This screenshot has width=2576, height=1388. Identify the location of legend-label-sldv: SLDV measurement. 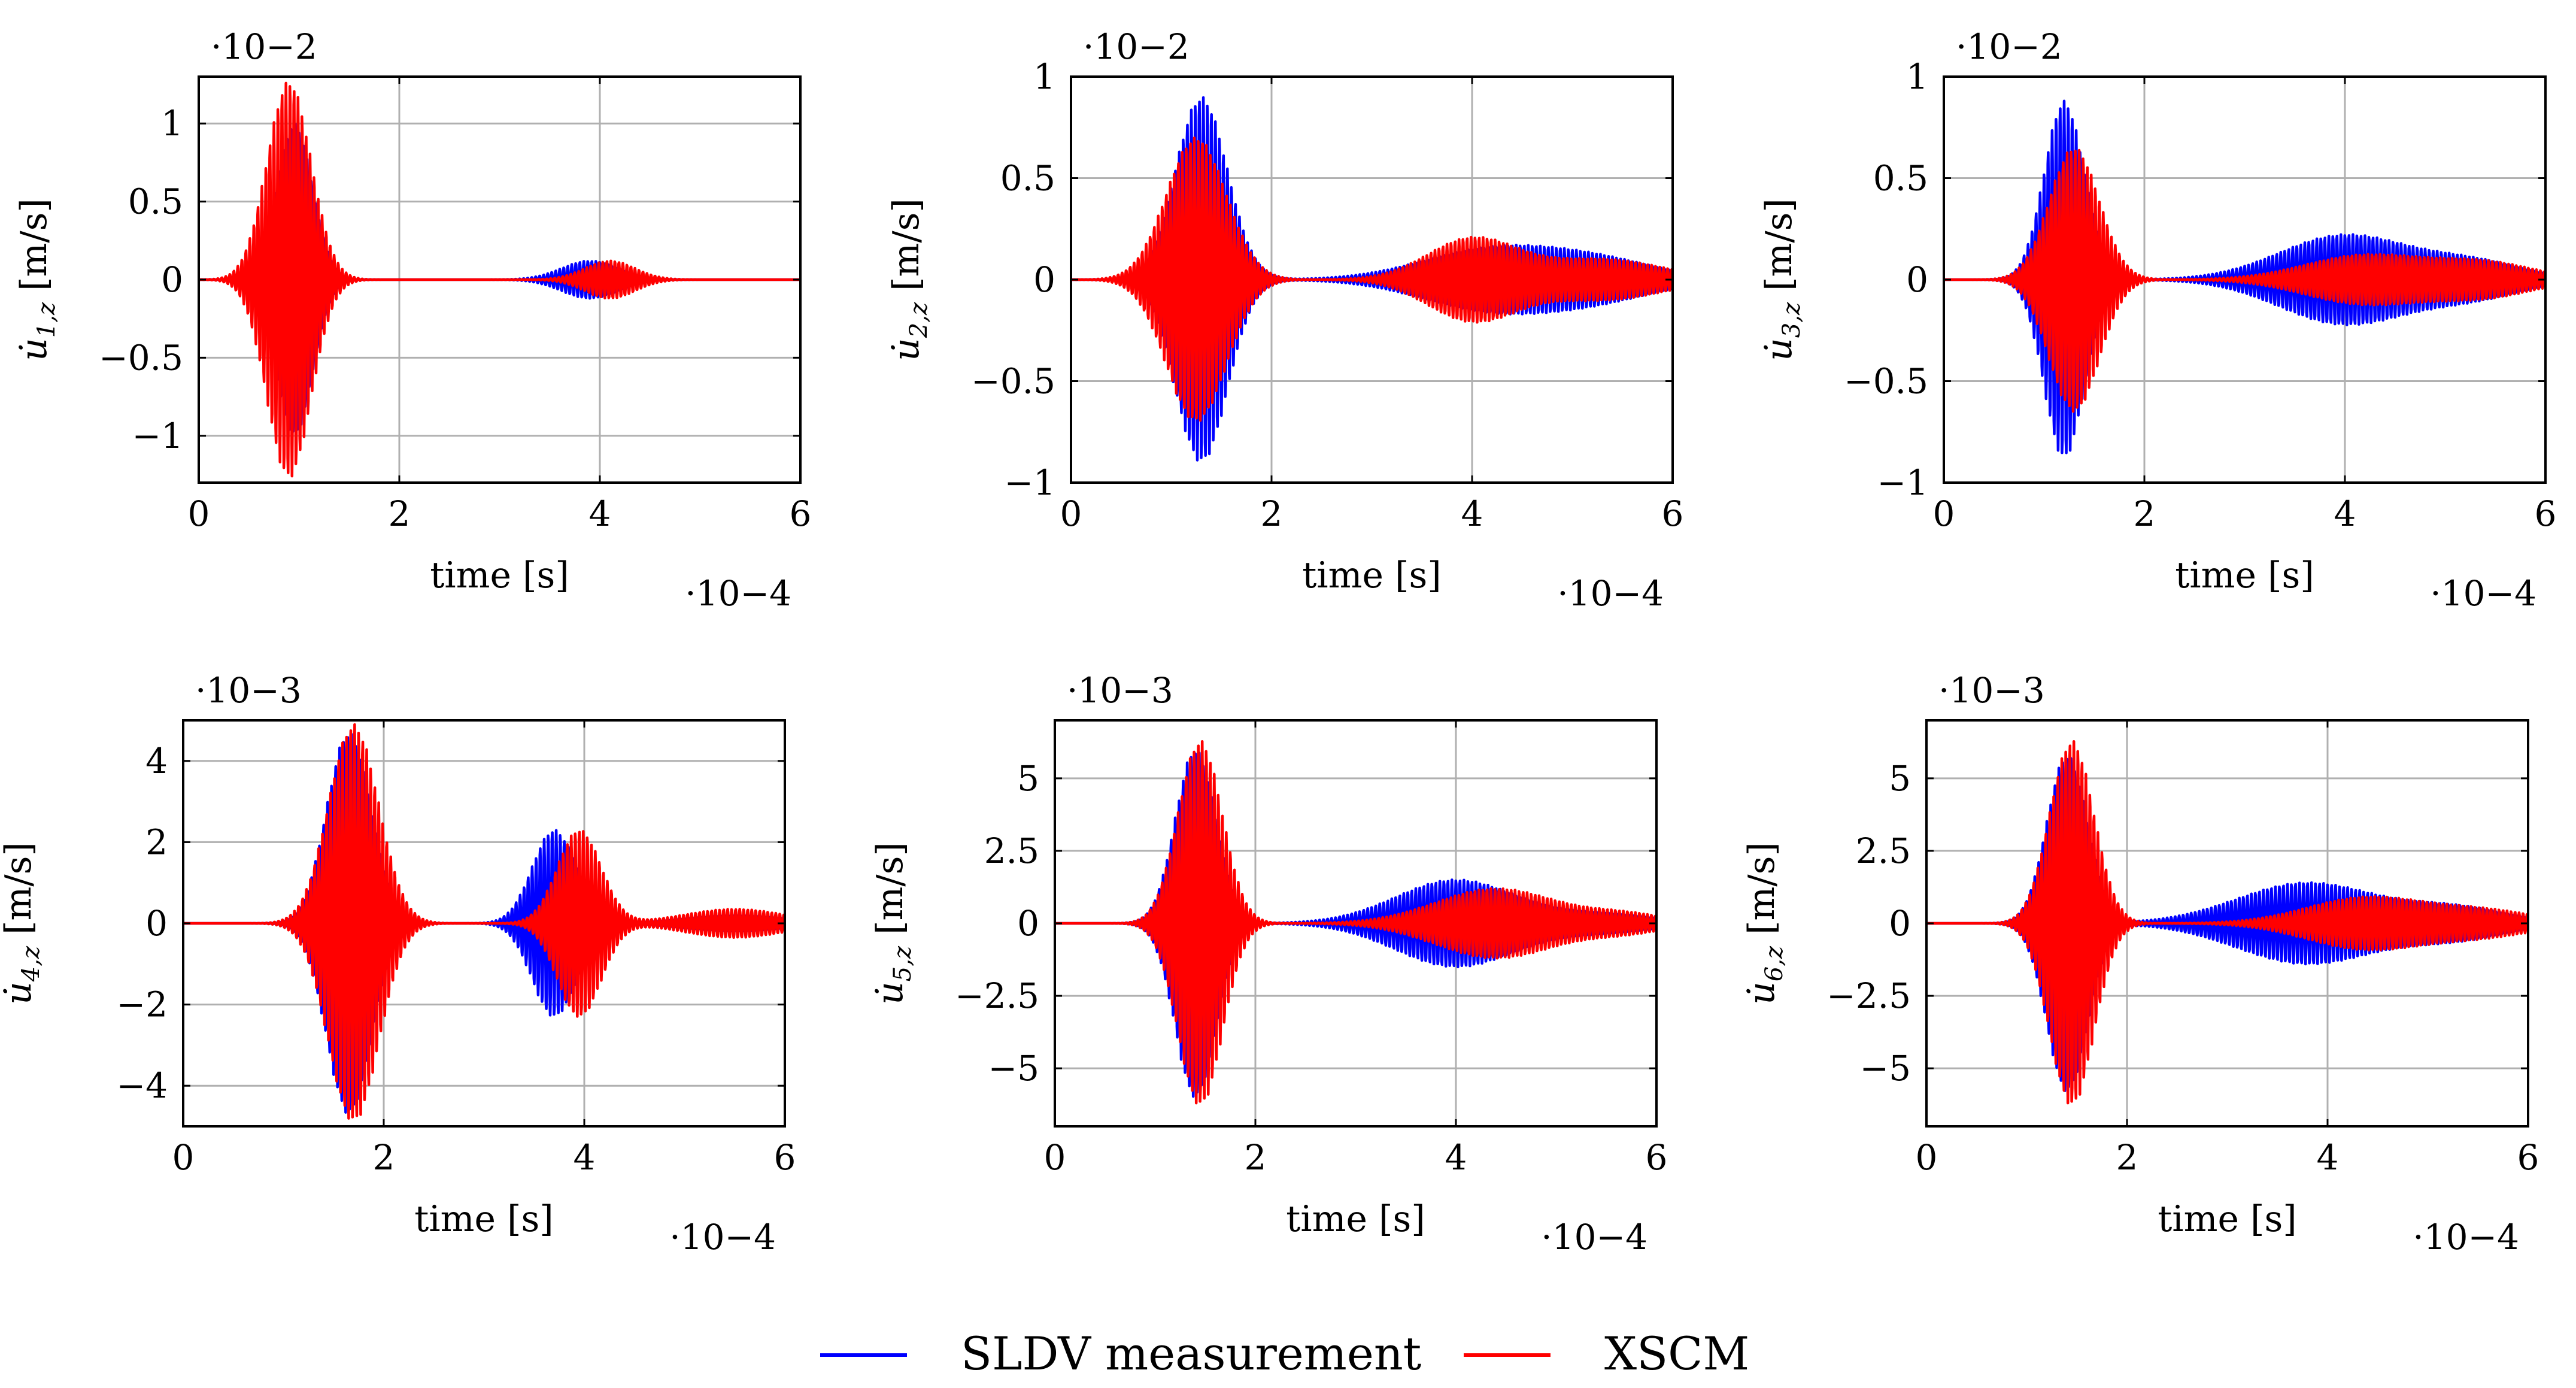
(1191, 1354).